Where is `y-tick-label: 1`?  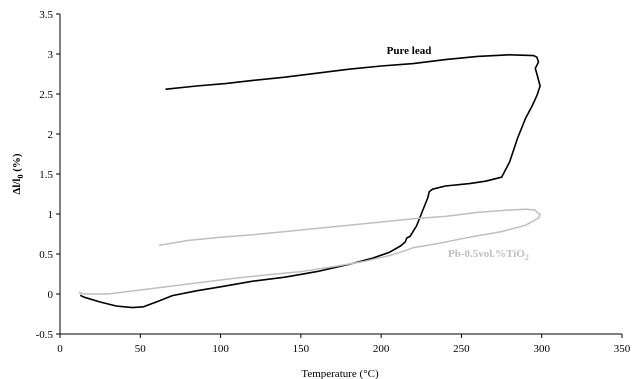
y-tick-label: 1 is located at coordinates (51, 215).